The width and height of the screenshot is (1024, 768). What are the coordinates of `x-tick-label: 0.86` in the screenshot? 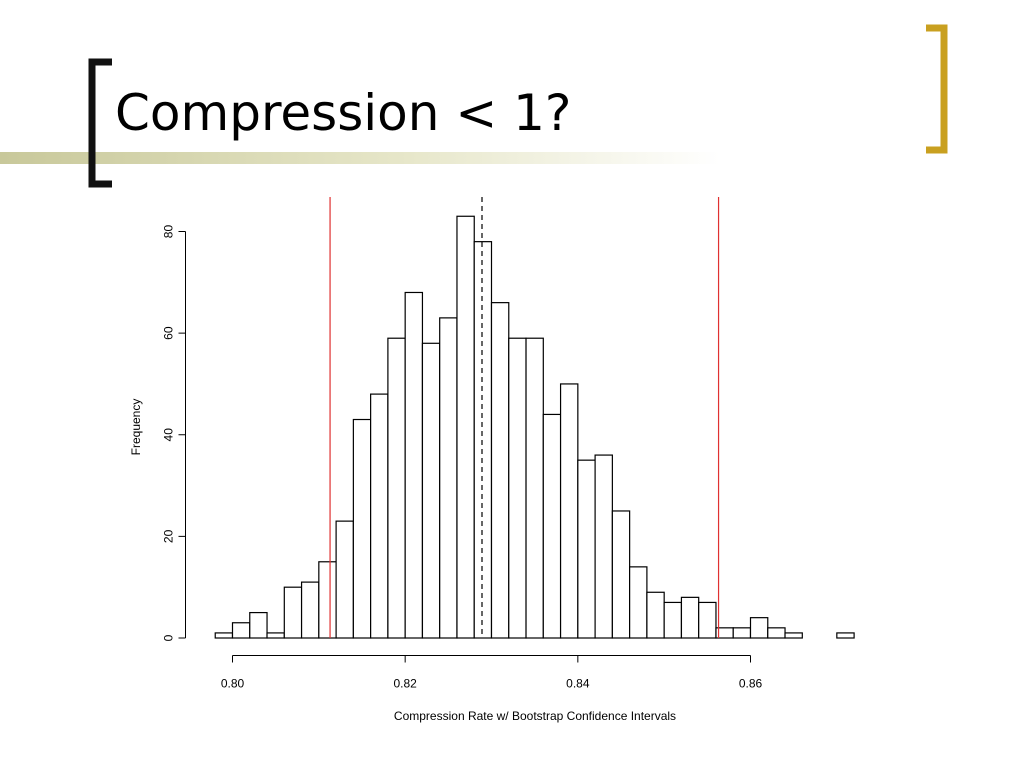 It's located at (751, 684).